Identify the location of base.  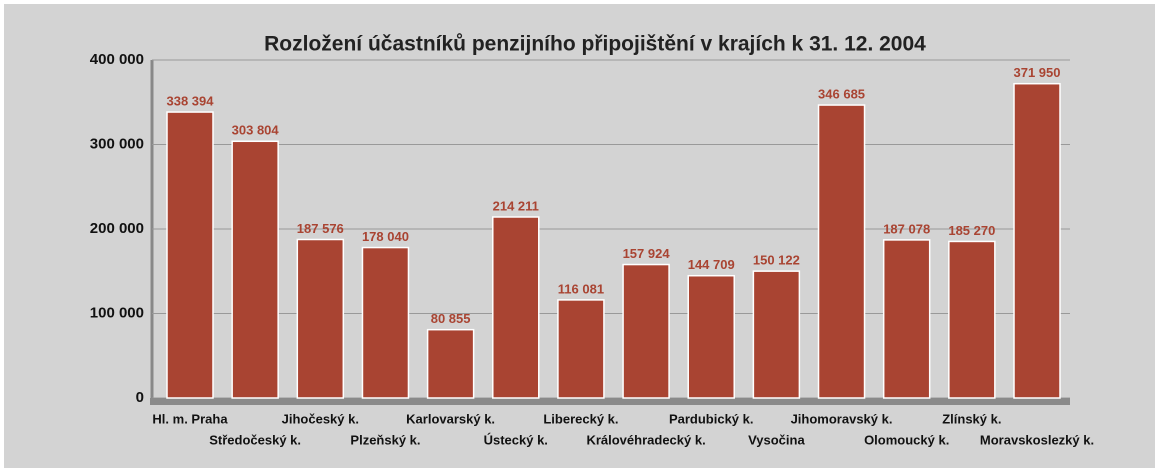
(610, 401).